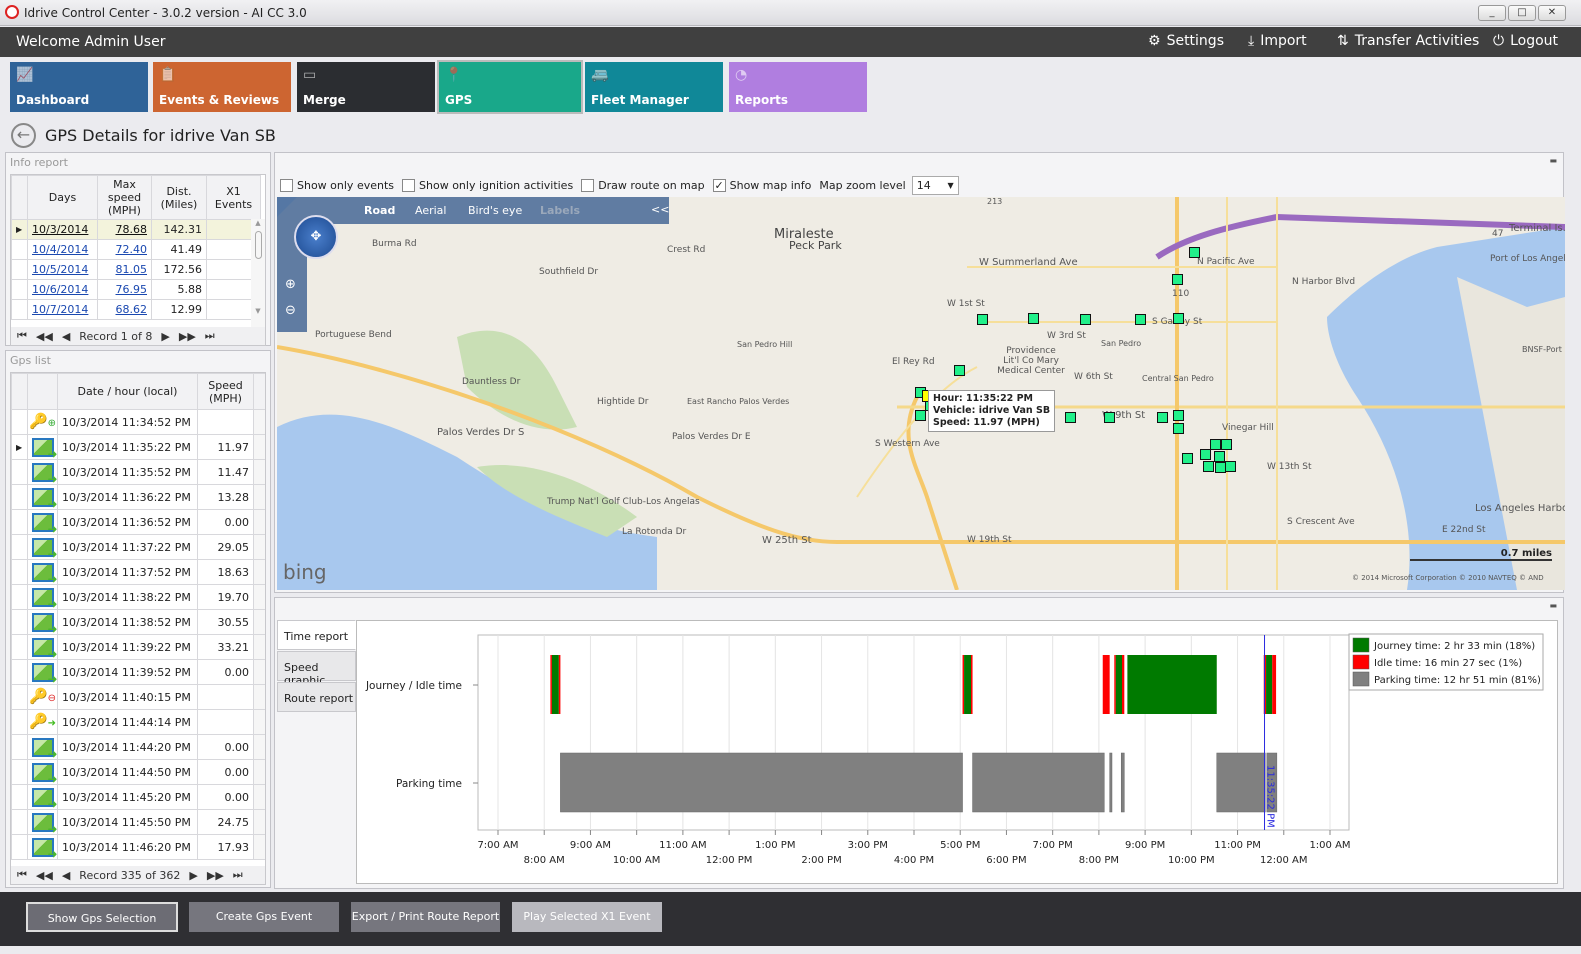 The height and width of the screenshot is (954, 1581). What do you see at coordinates (643, 185) in the screenshot?
I see `draw-route-checkbox: Draw route on map` at bounding box center [643, 185].